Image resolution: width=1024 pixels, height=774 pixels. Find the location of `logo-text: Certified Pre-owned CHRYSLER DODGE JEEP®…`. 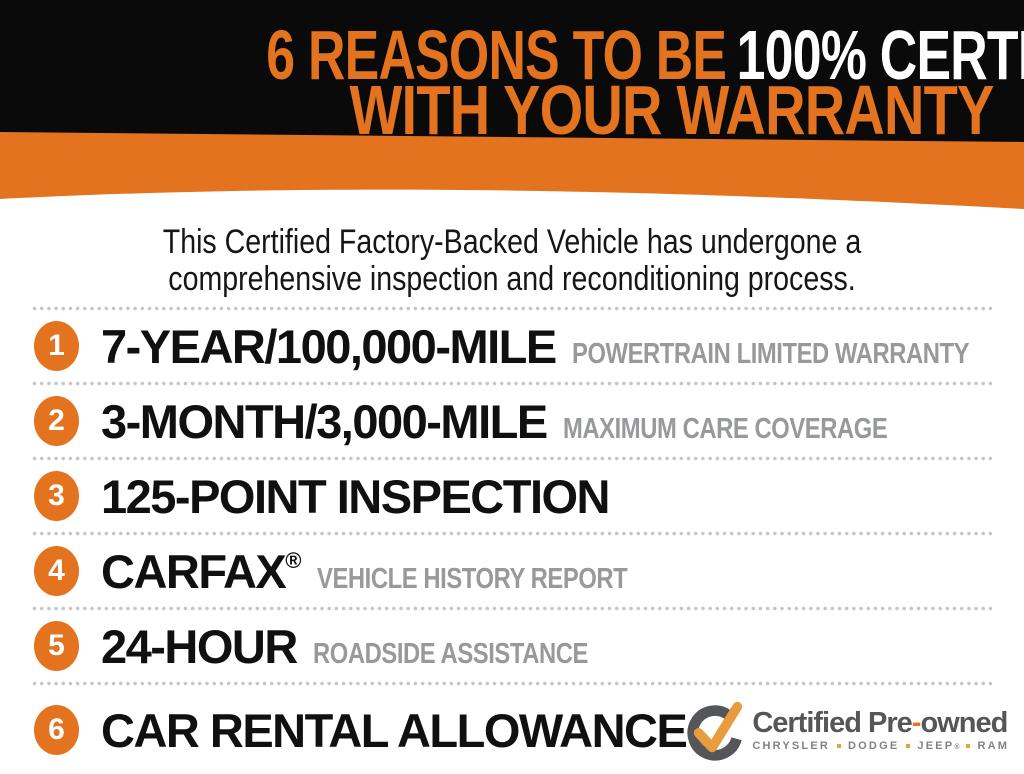

logo-text: Certified Pre-owned CHRYSLER DODGE JEEP®… is located at coordinates (880, 730).